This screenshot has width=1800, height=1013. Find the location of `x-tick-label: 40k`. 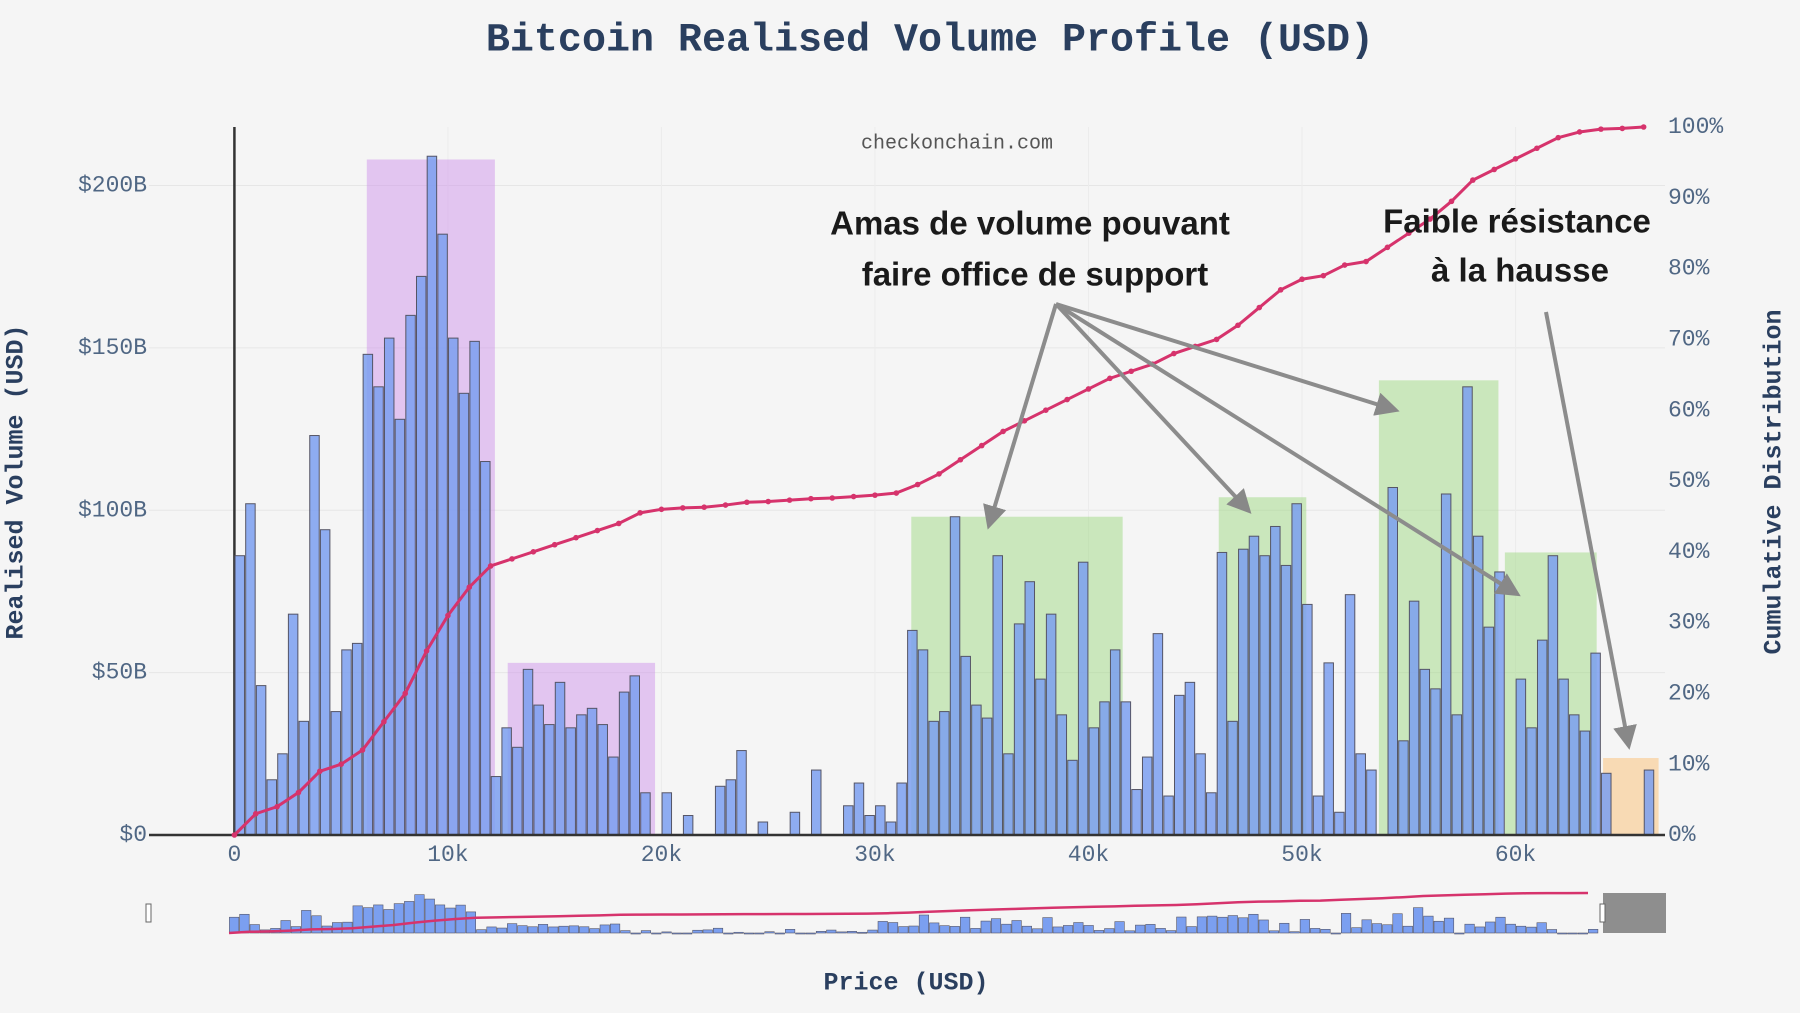

x-tick-label: 40k is located at coordinates (1088, 855).